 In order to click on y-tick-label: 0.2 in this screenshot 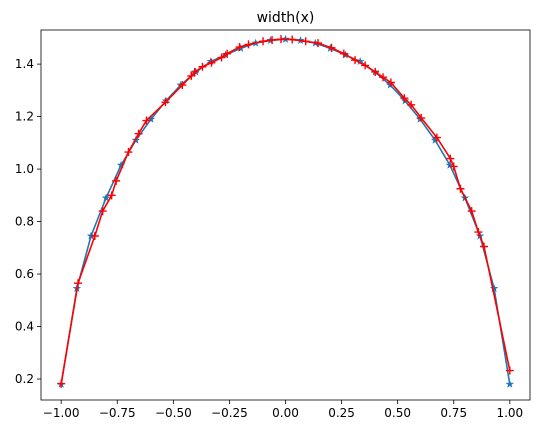, I will do `click(24, 379)`.